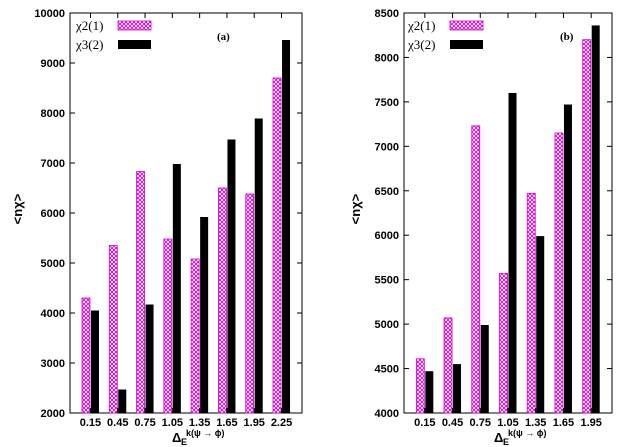 This screenshot has height=447, width=624. I want to click on y-tick-label: 6500, so click(387, 192).